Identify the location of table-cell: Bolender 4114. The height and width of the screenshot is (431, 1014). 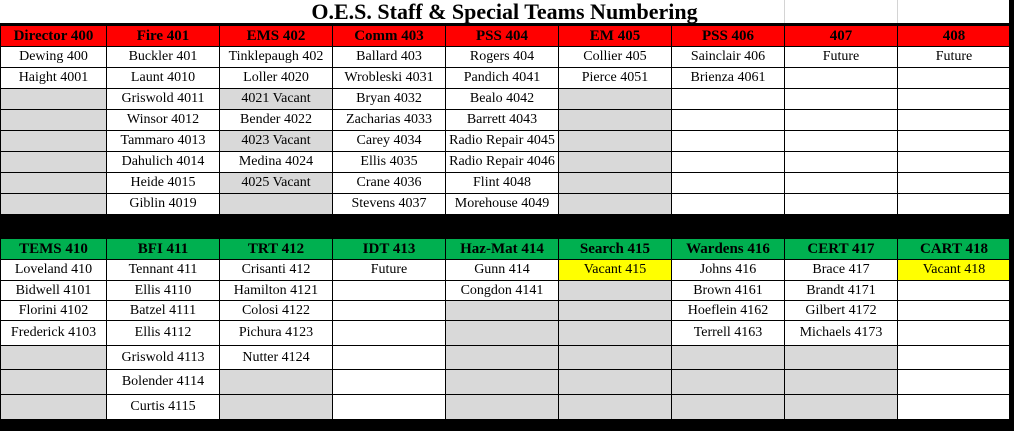
(163, 382).